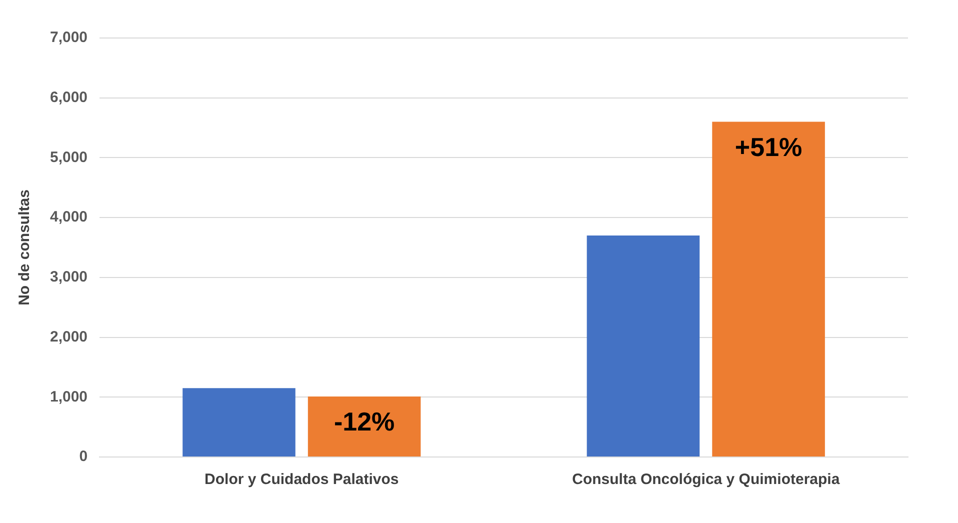 The image size is (958, 523). Describe the element at coordinates (364, 421) in the screenshot. I see `annotation: -12%` at that location.